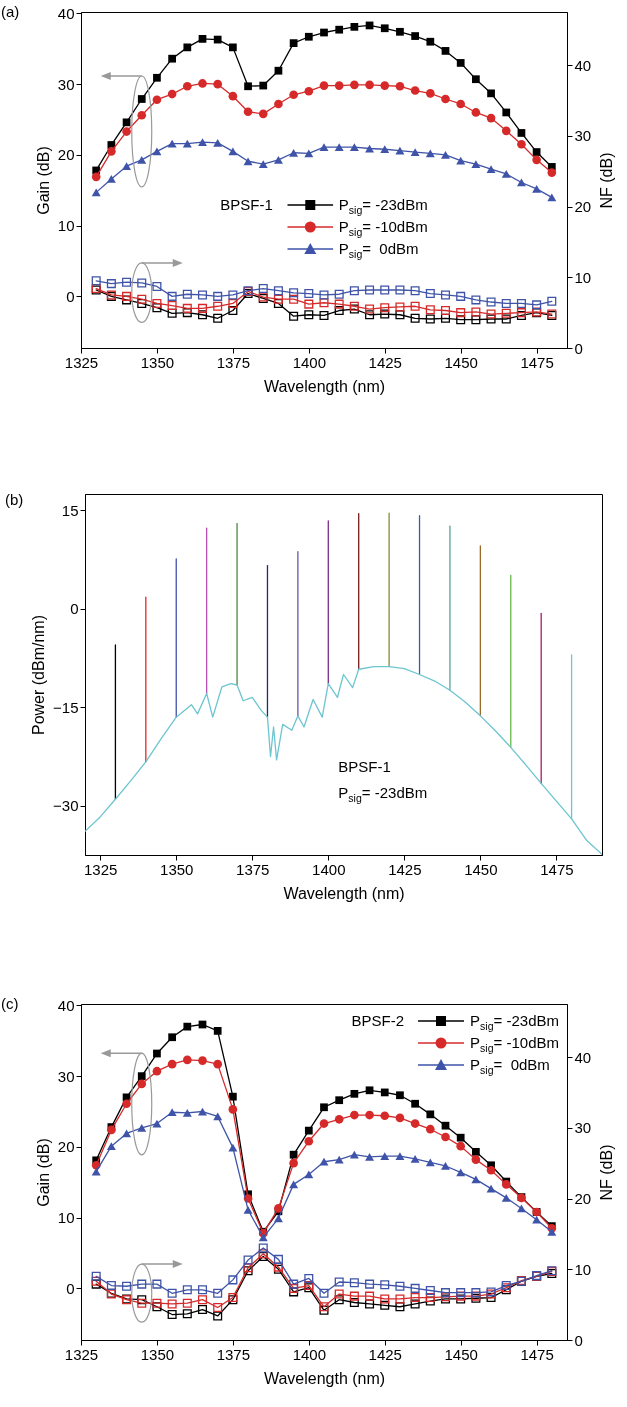 This screenshot has width=627, height=1407. Describe the element at coordinates (378, 1021) in the screenshot. I see `legend-title: BPSF-2` at that location.